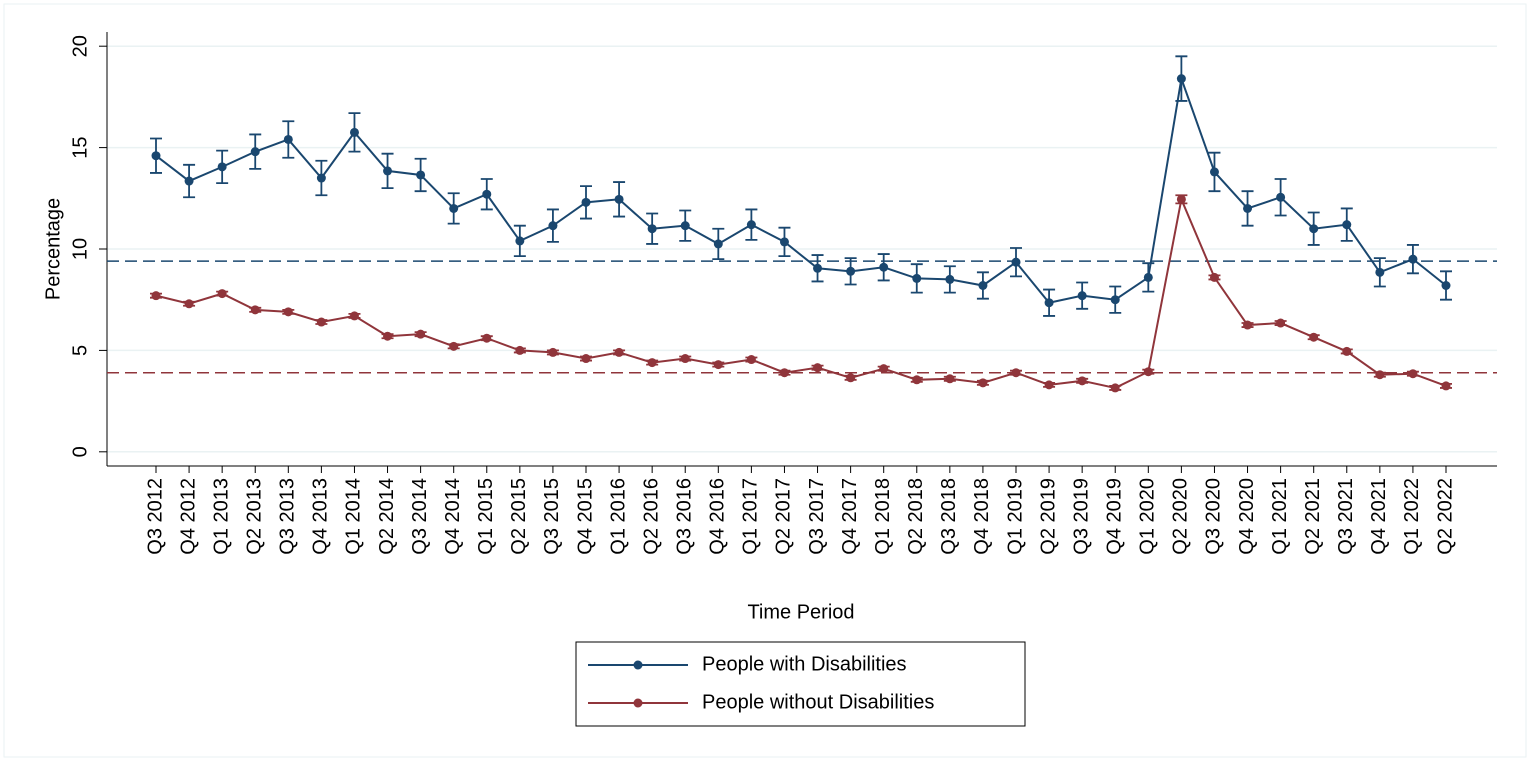 This screenshot has width=1530, height=766. What do you see at coordinates (221, 516) in the screenshot?
I see `x-tick-label: Q1 2013` at bounding box center [221, 516].